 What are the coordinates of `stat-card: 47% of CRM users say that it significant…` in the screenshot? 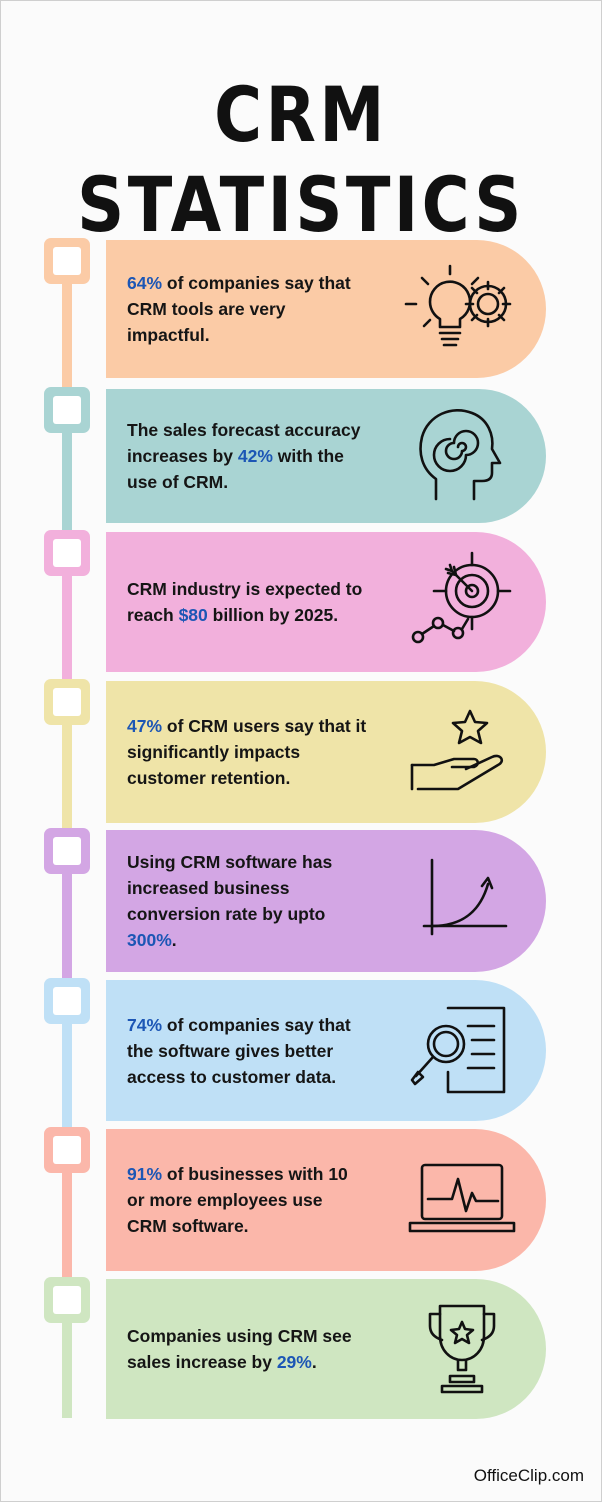 It's located at (326, 752).